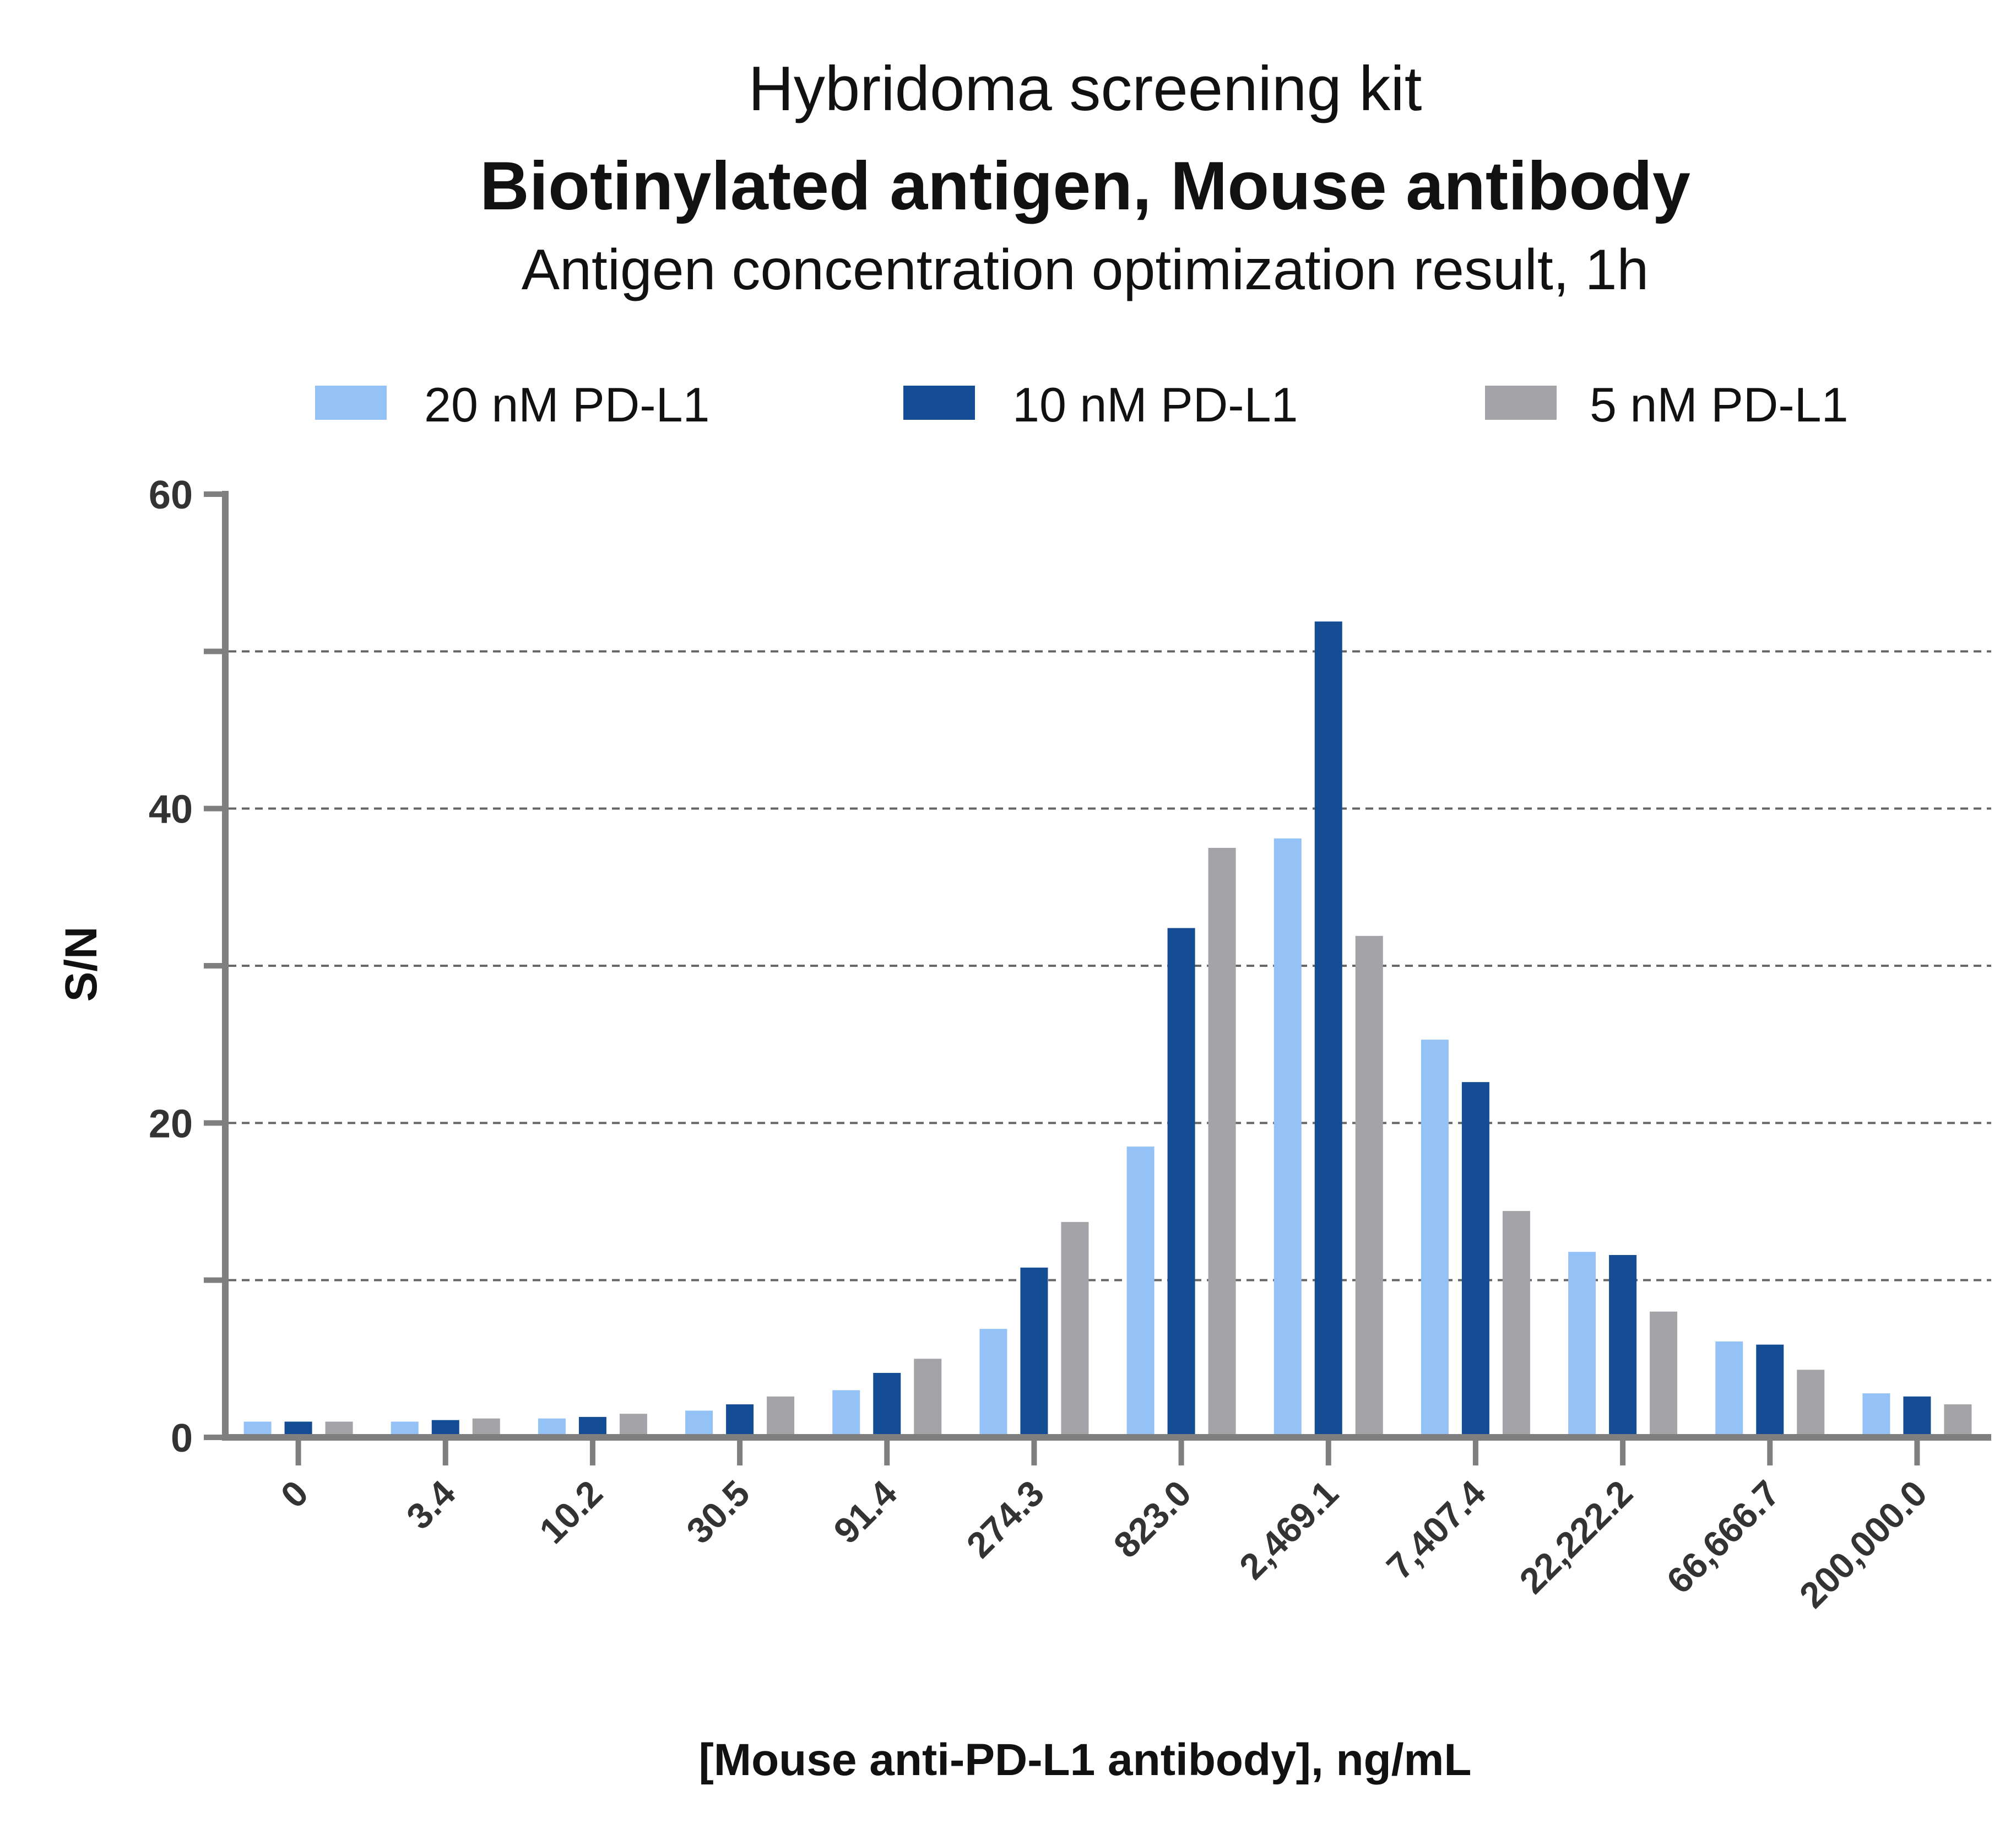 The width and height of the screenshot is (2016, 1823). What do you see at coordinates (171, 495) in the screenshot?
I see `y-tick-label-60: 60` at bounding box center [171, 495].